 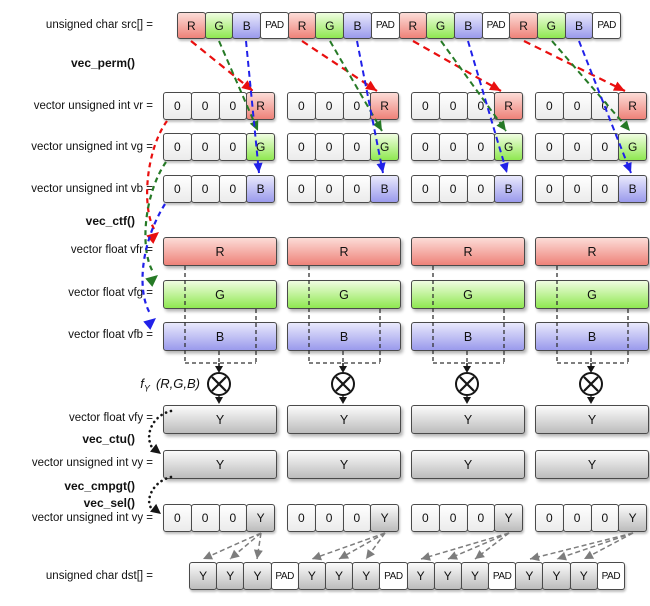 I want to click on formula-f: f, so click(x=142, y=383).